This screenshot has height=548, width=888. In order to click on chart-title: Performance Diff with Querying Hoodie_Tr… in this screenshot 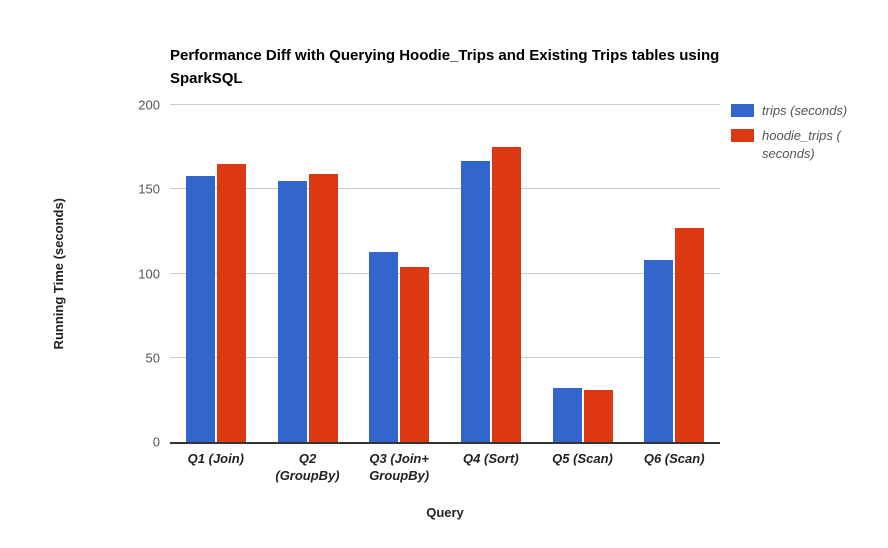, I will do `click(445, 67)`.